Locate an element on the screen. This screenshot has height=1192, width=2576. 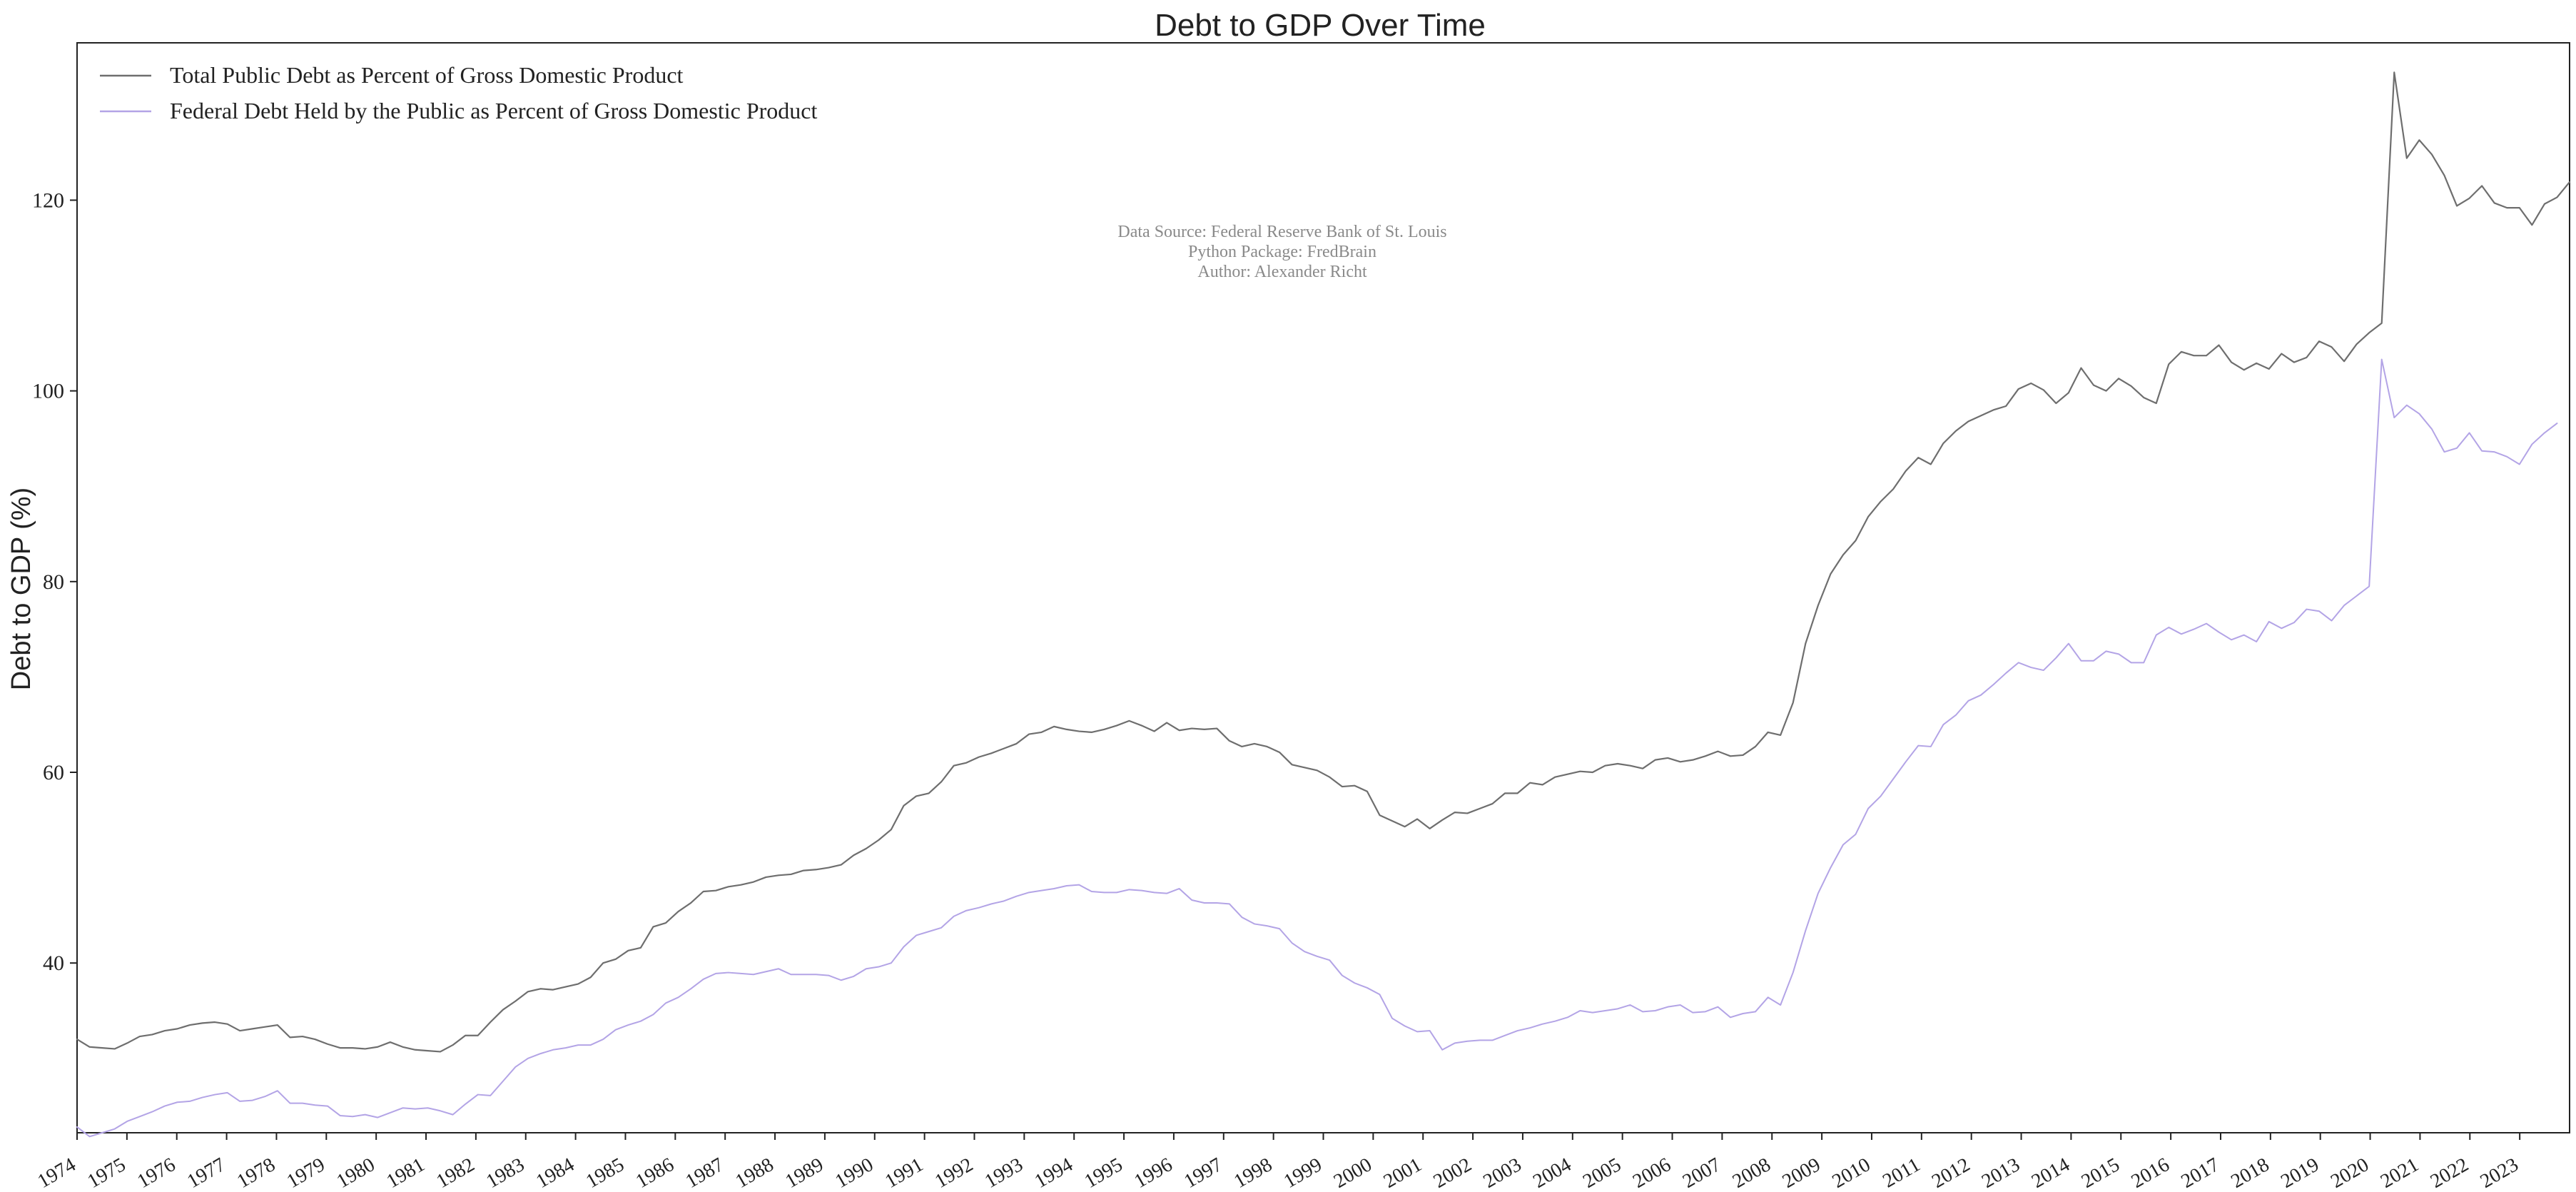
y-tick-label-120: 120 is located at coordinates (48, 200).